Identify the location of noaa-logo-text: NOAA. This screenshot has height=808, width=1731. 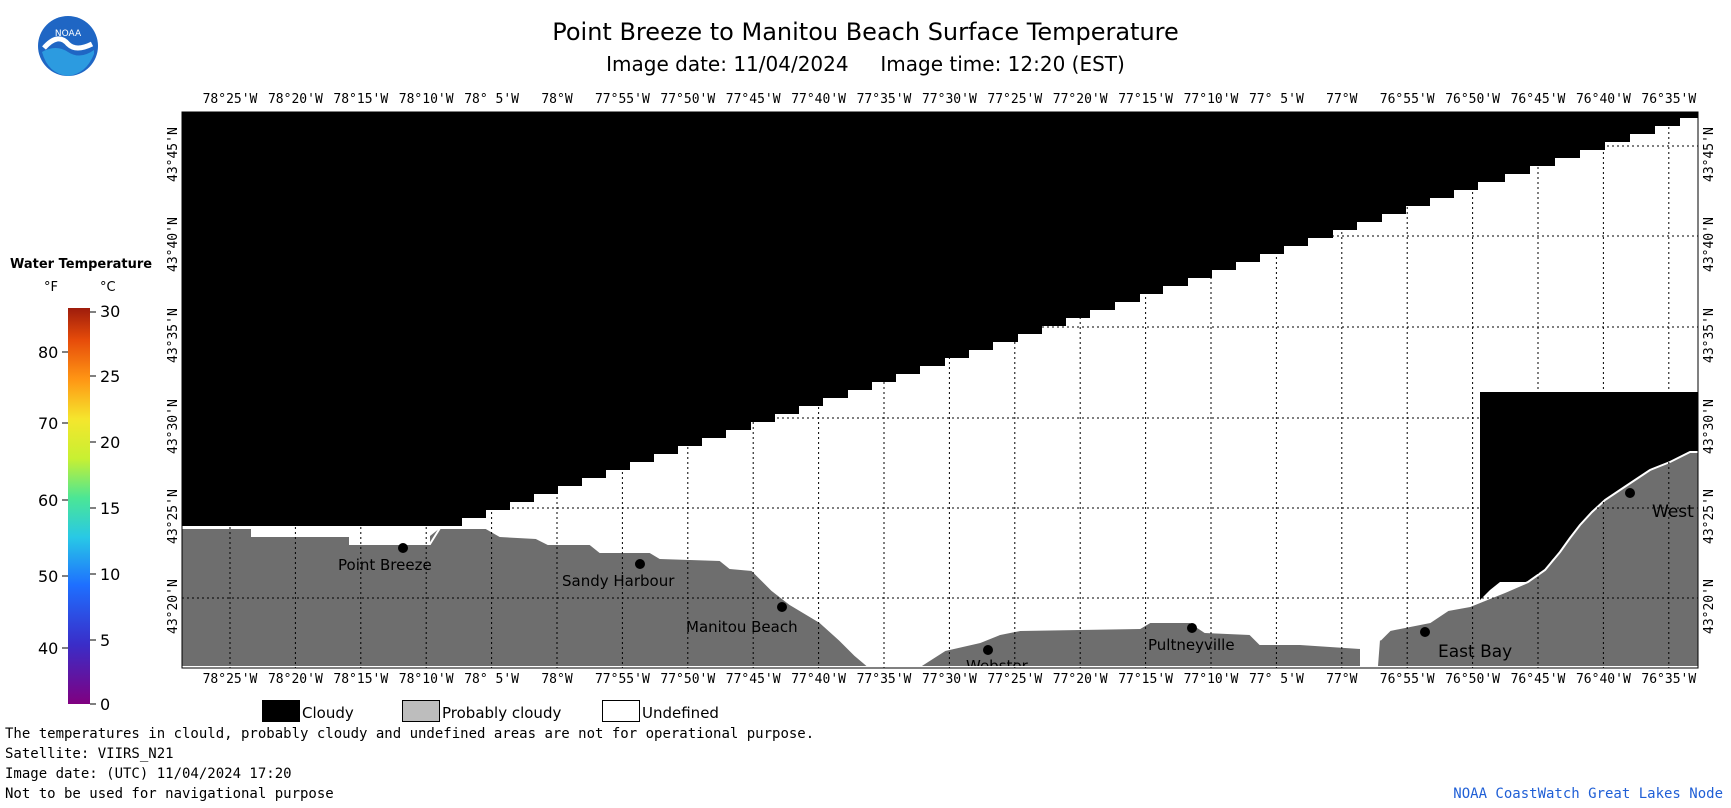
(68, 34).